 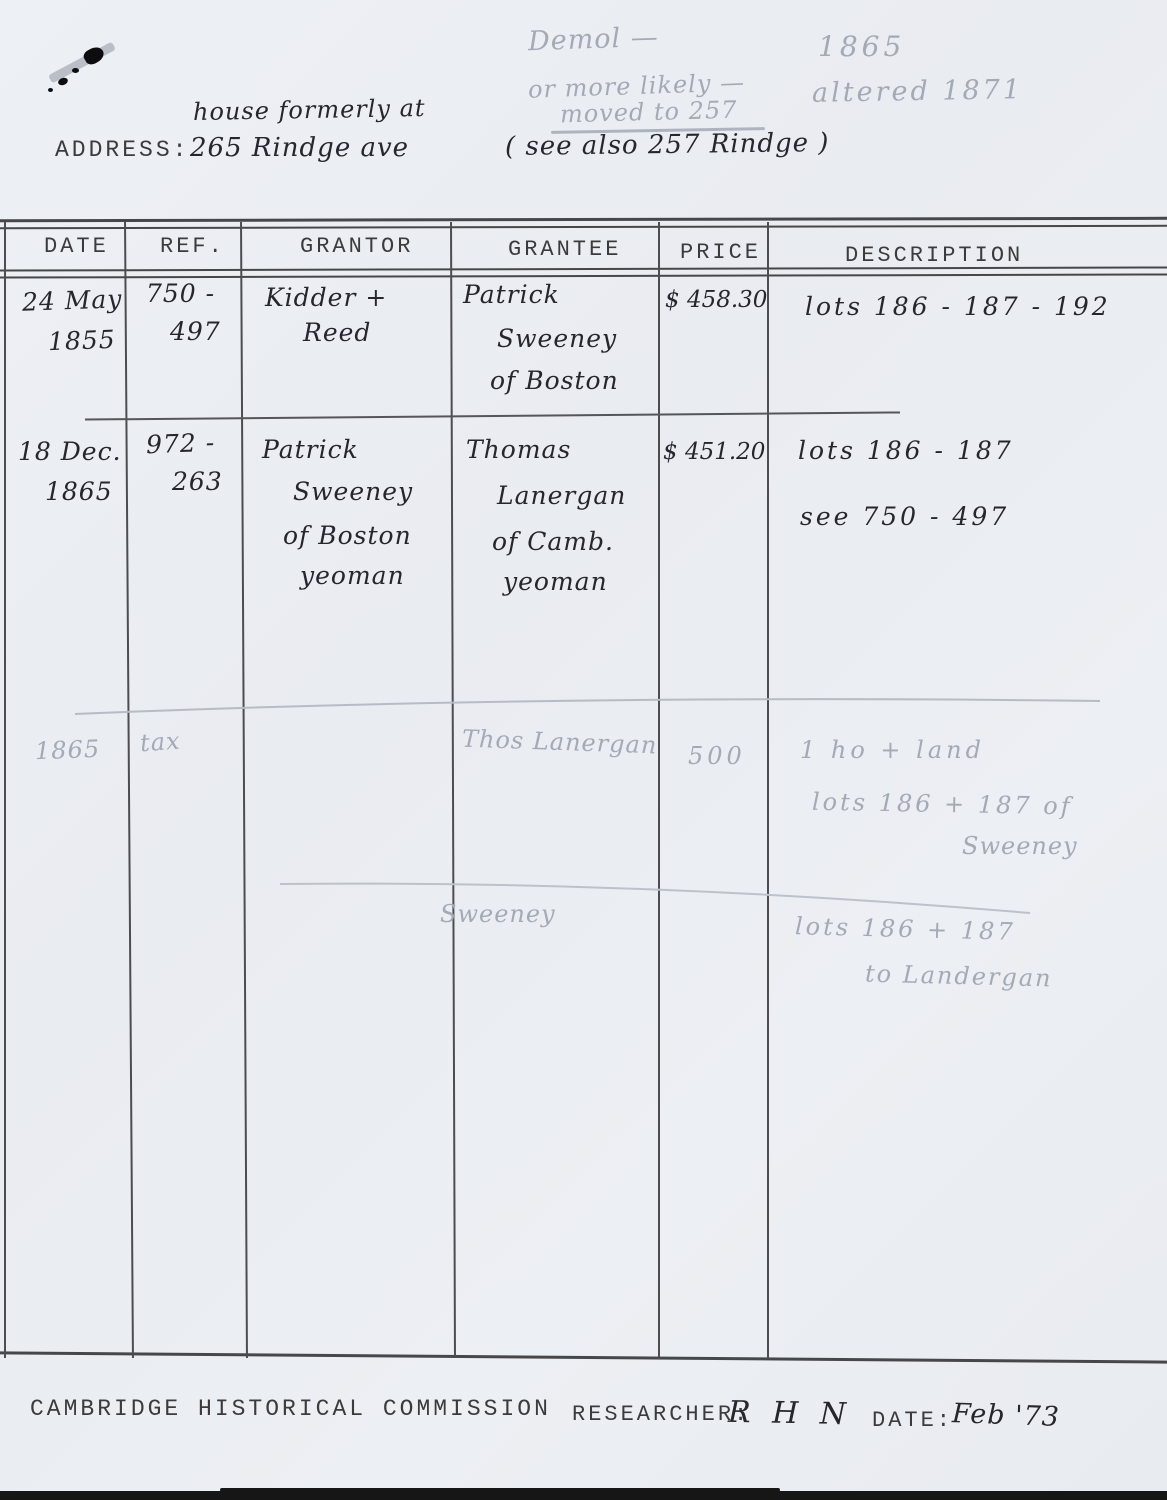 I want to click on scan-edge-bar, so click(x=583, y=1494).